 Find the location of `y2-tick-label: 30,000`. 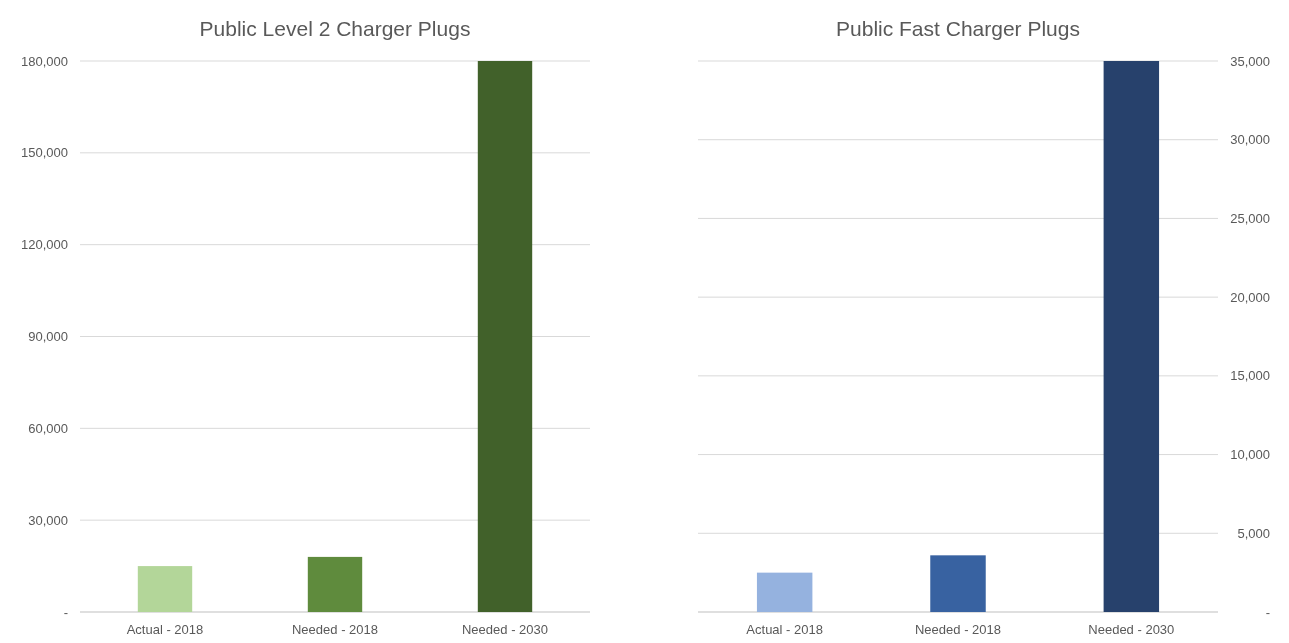

y2-tick-label: 30,000 is located at coordinates (1250, 140).